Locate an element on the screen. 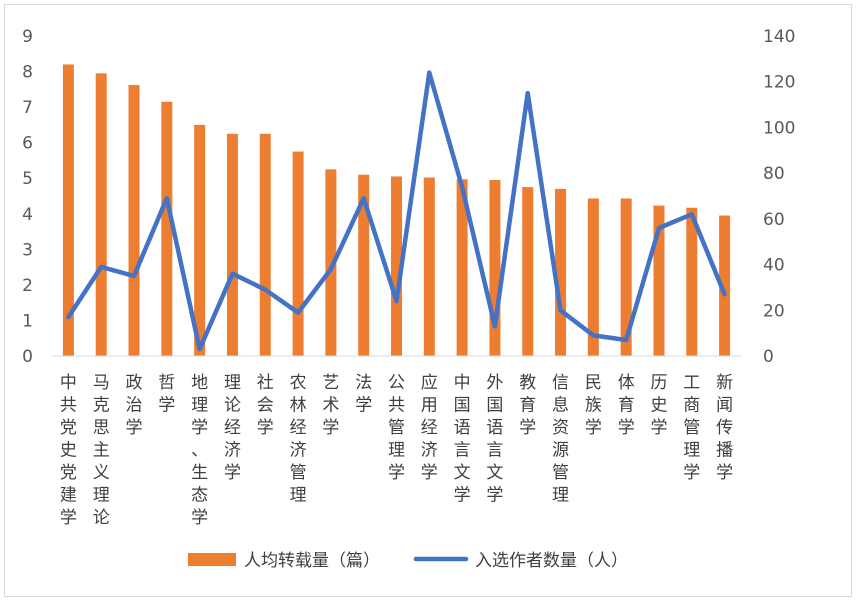 The image size is (858, 603). y-left-tick-label: 7 is located at coordinates (27, 108).